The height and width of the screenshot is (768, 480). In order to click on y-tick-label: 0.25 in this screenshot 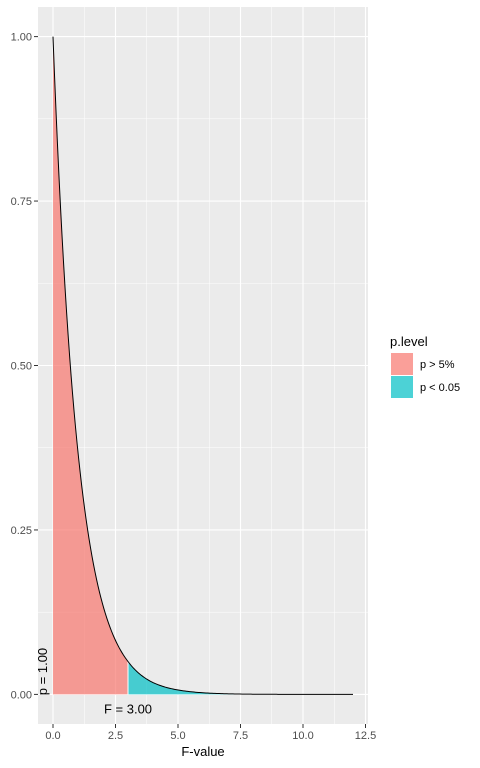, I will do `click(21, 531)`.